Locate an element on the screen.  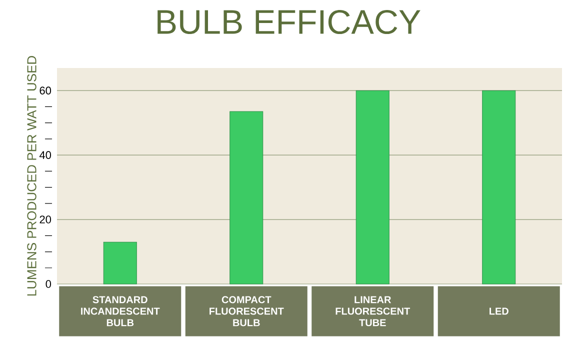
x-tick-label: STANDARD INCANDESCENT BULB is located at coordinates (120, 311).